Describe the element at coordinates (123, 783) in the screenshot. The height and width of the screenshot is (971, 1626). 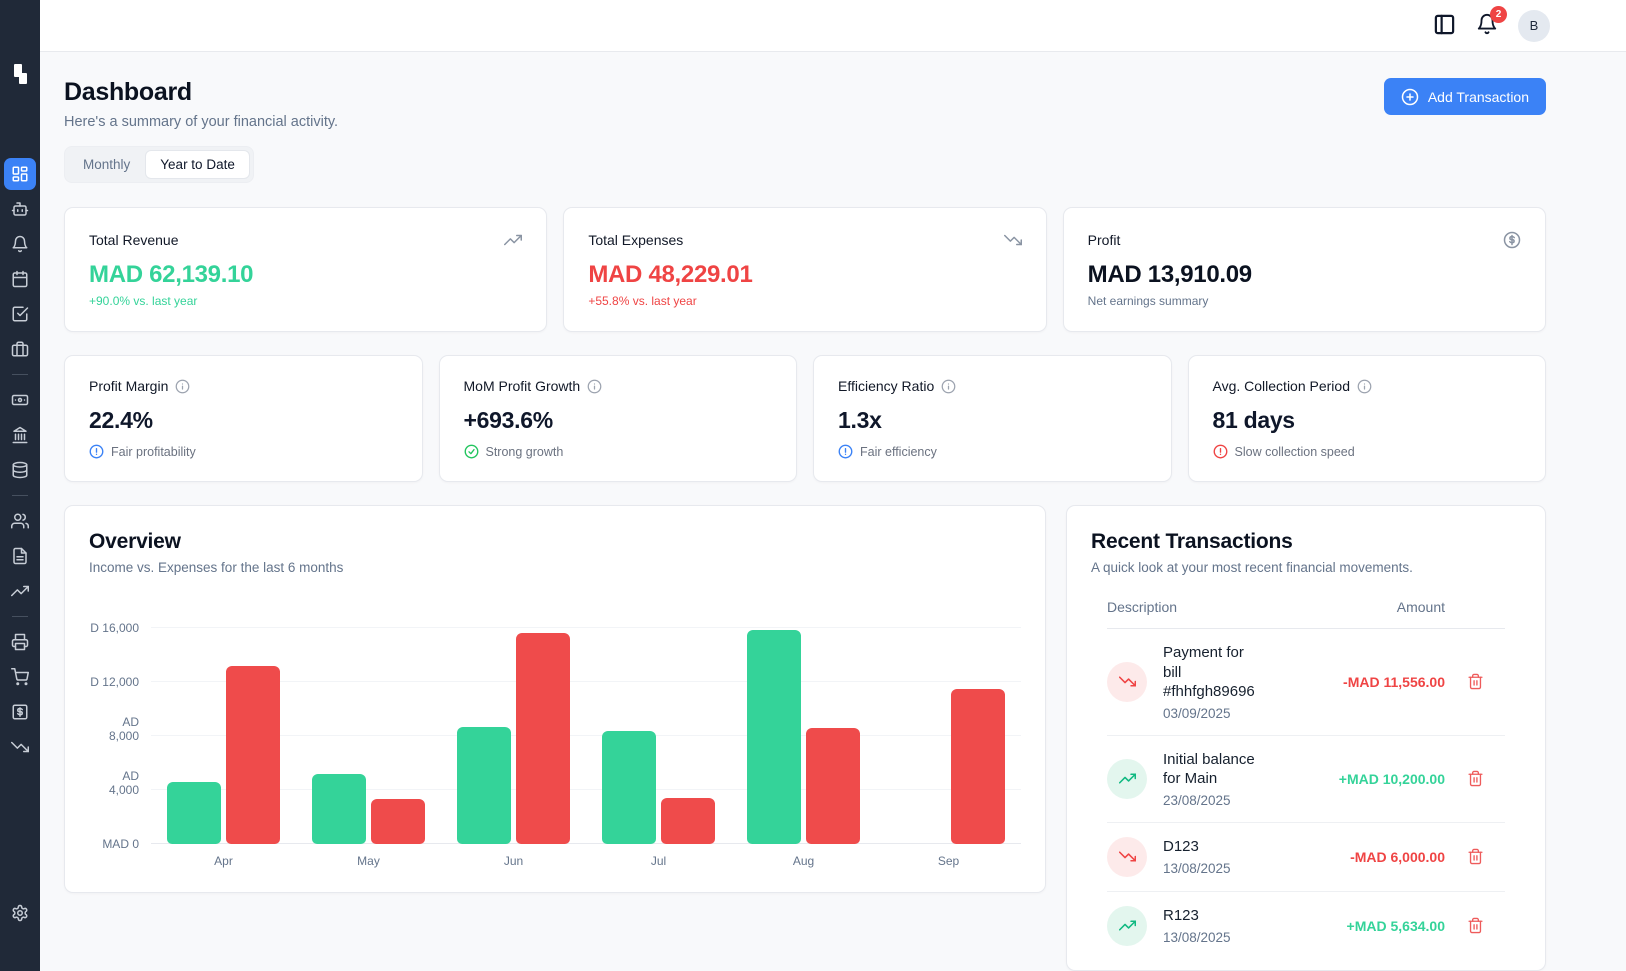
I see `chart-y-tick: AD 4,000` at that location.